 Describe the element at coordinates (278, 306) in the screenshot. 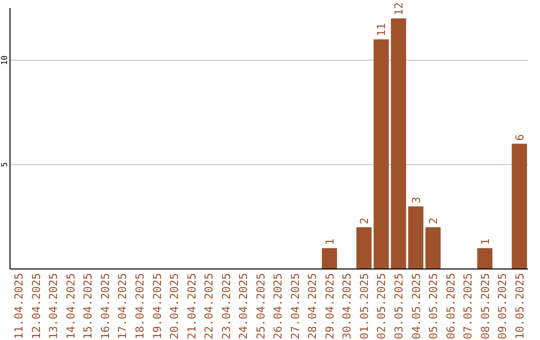

I see `x-tick-label: 26.04.2025` at that location.